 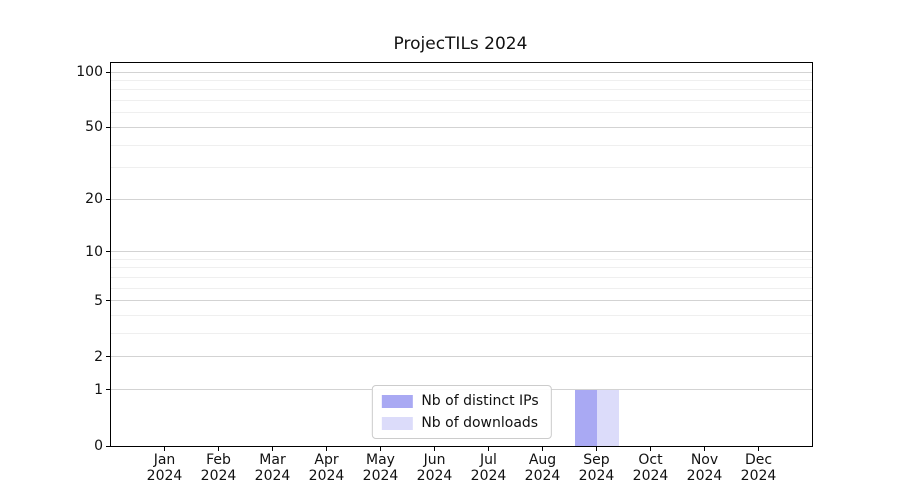 I want to click on month-label: Nov, so click(x=704, y=460).